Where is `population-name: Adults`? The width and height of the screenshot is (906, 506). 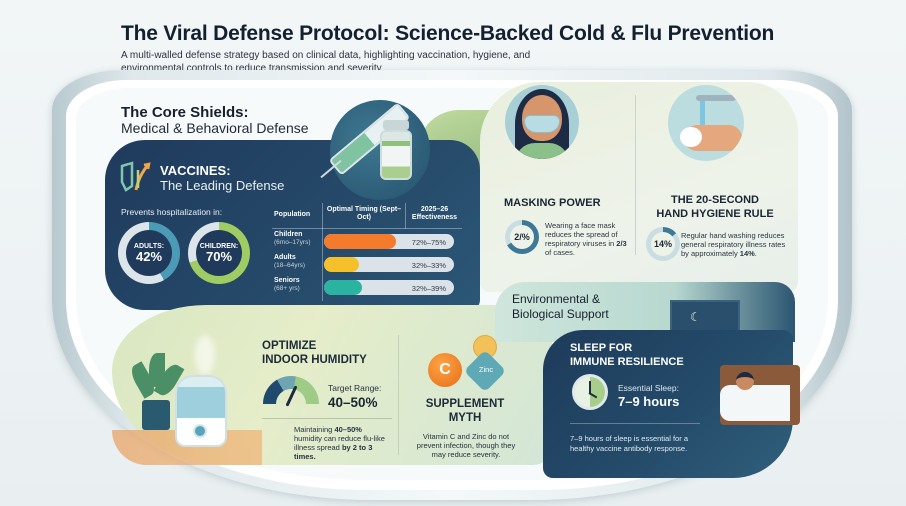 population-name: Adults is located at coordinates (285, 257).